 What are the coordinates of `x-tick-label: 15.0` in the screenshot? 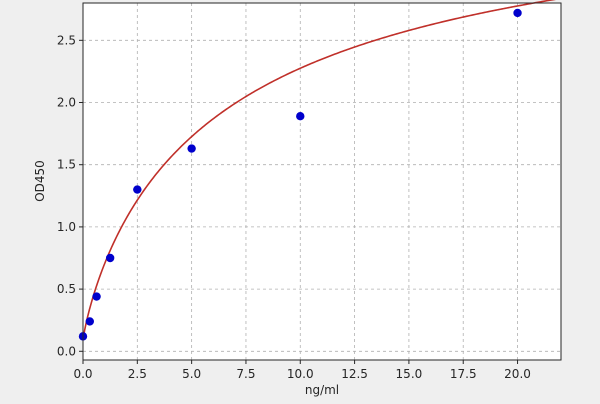 It's located at (409, 374).